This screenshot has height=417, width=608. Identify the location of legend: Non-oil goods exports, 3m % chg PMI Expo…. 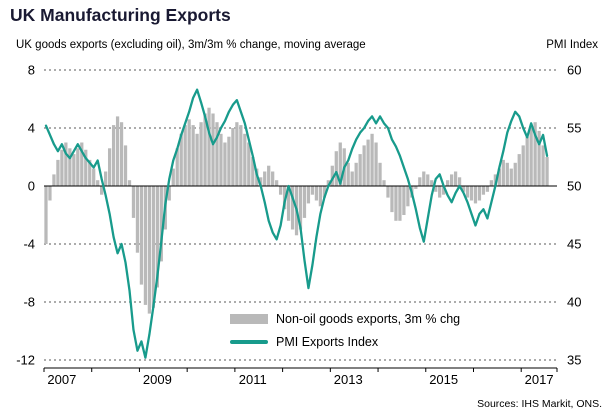
(345, 335).